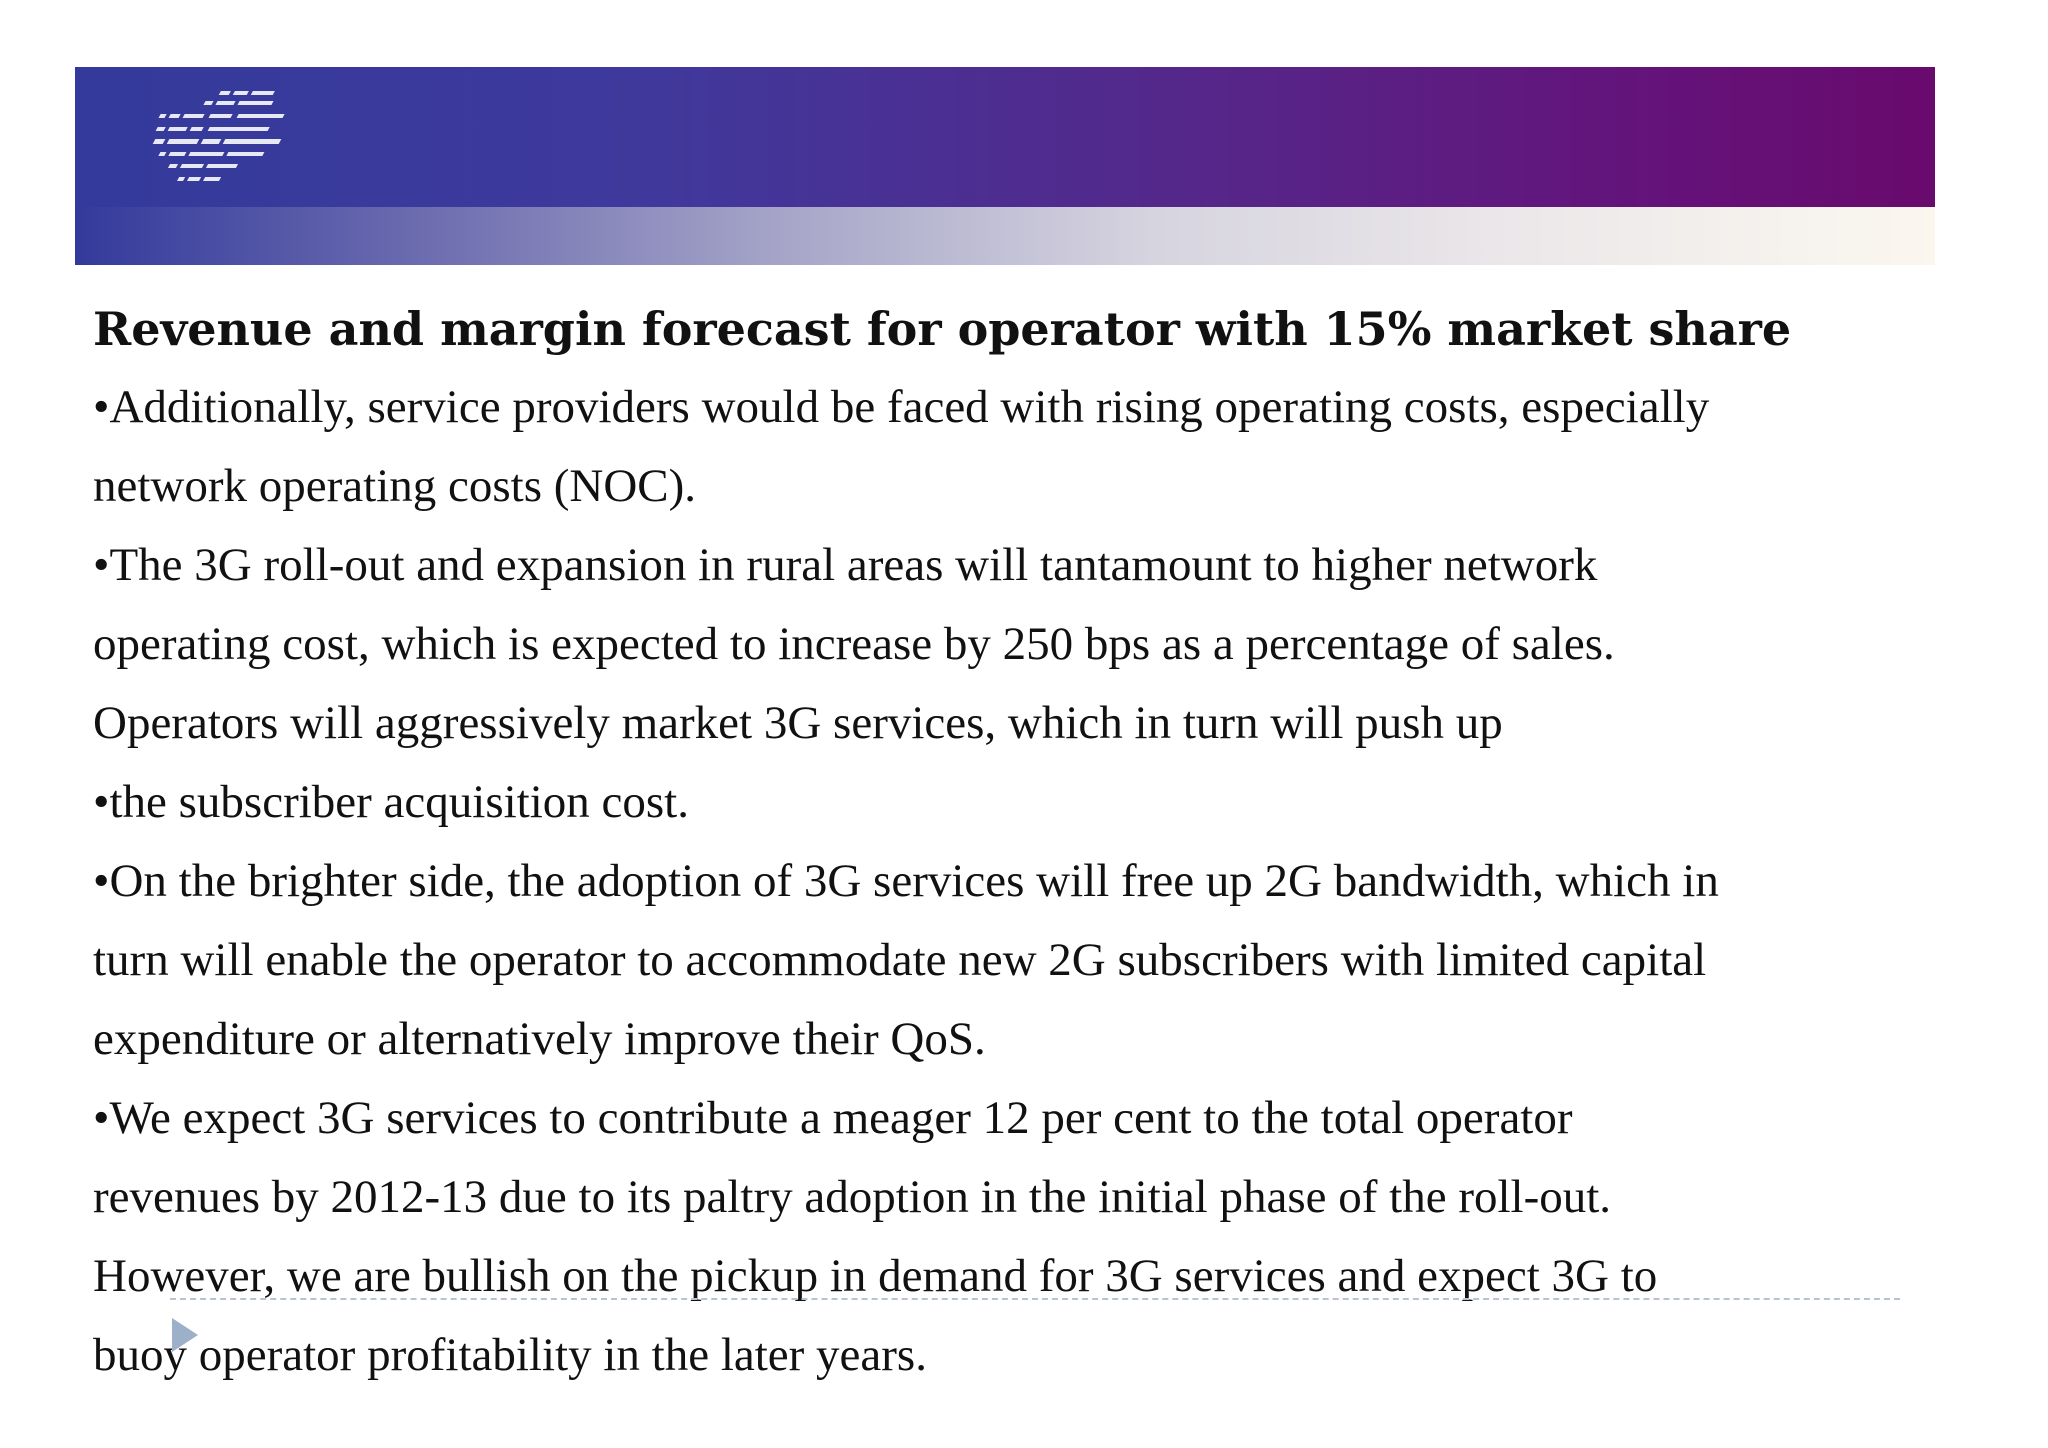  What do you see at coordinates (1005, 137) in the screenshot?
I see `banner-top-band` at bounding box center [1005, 137].